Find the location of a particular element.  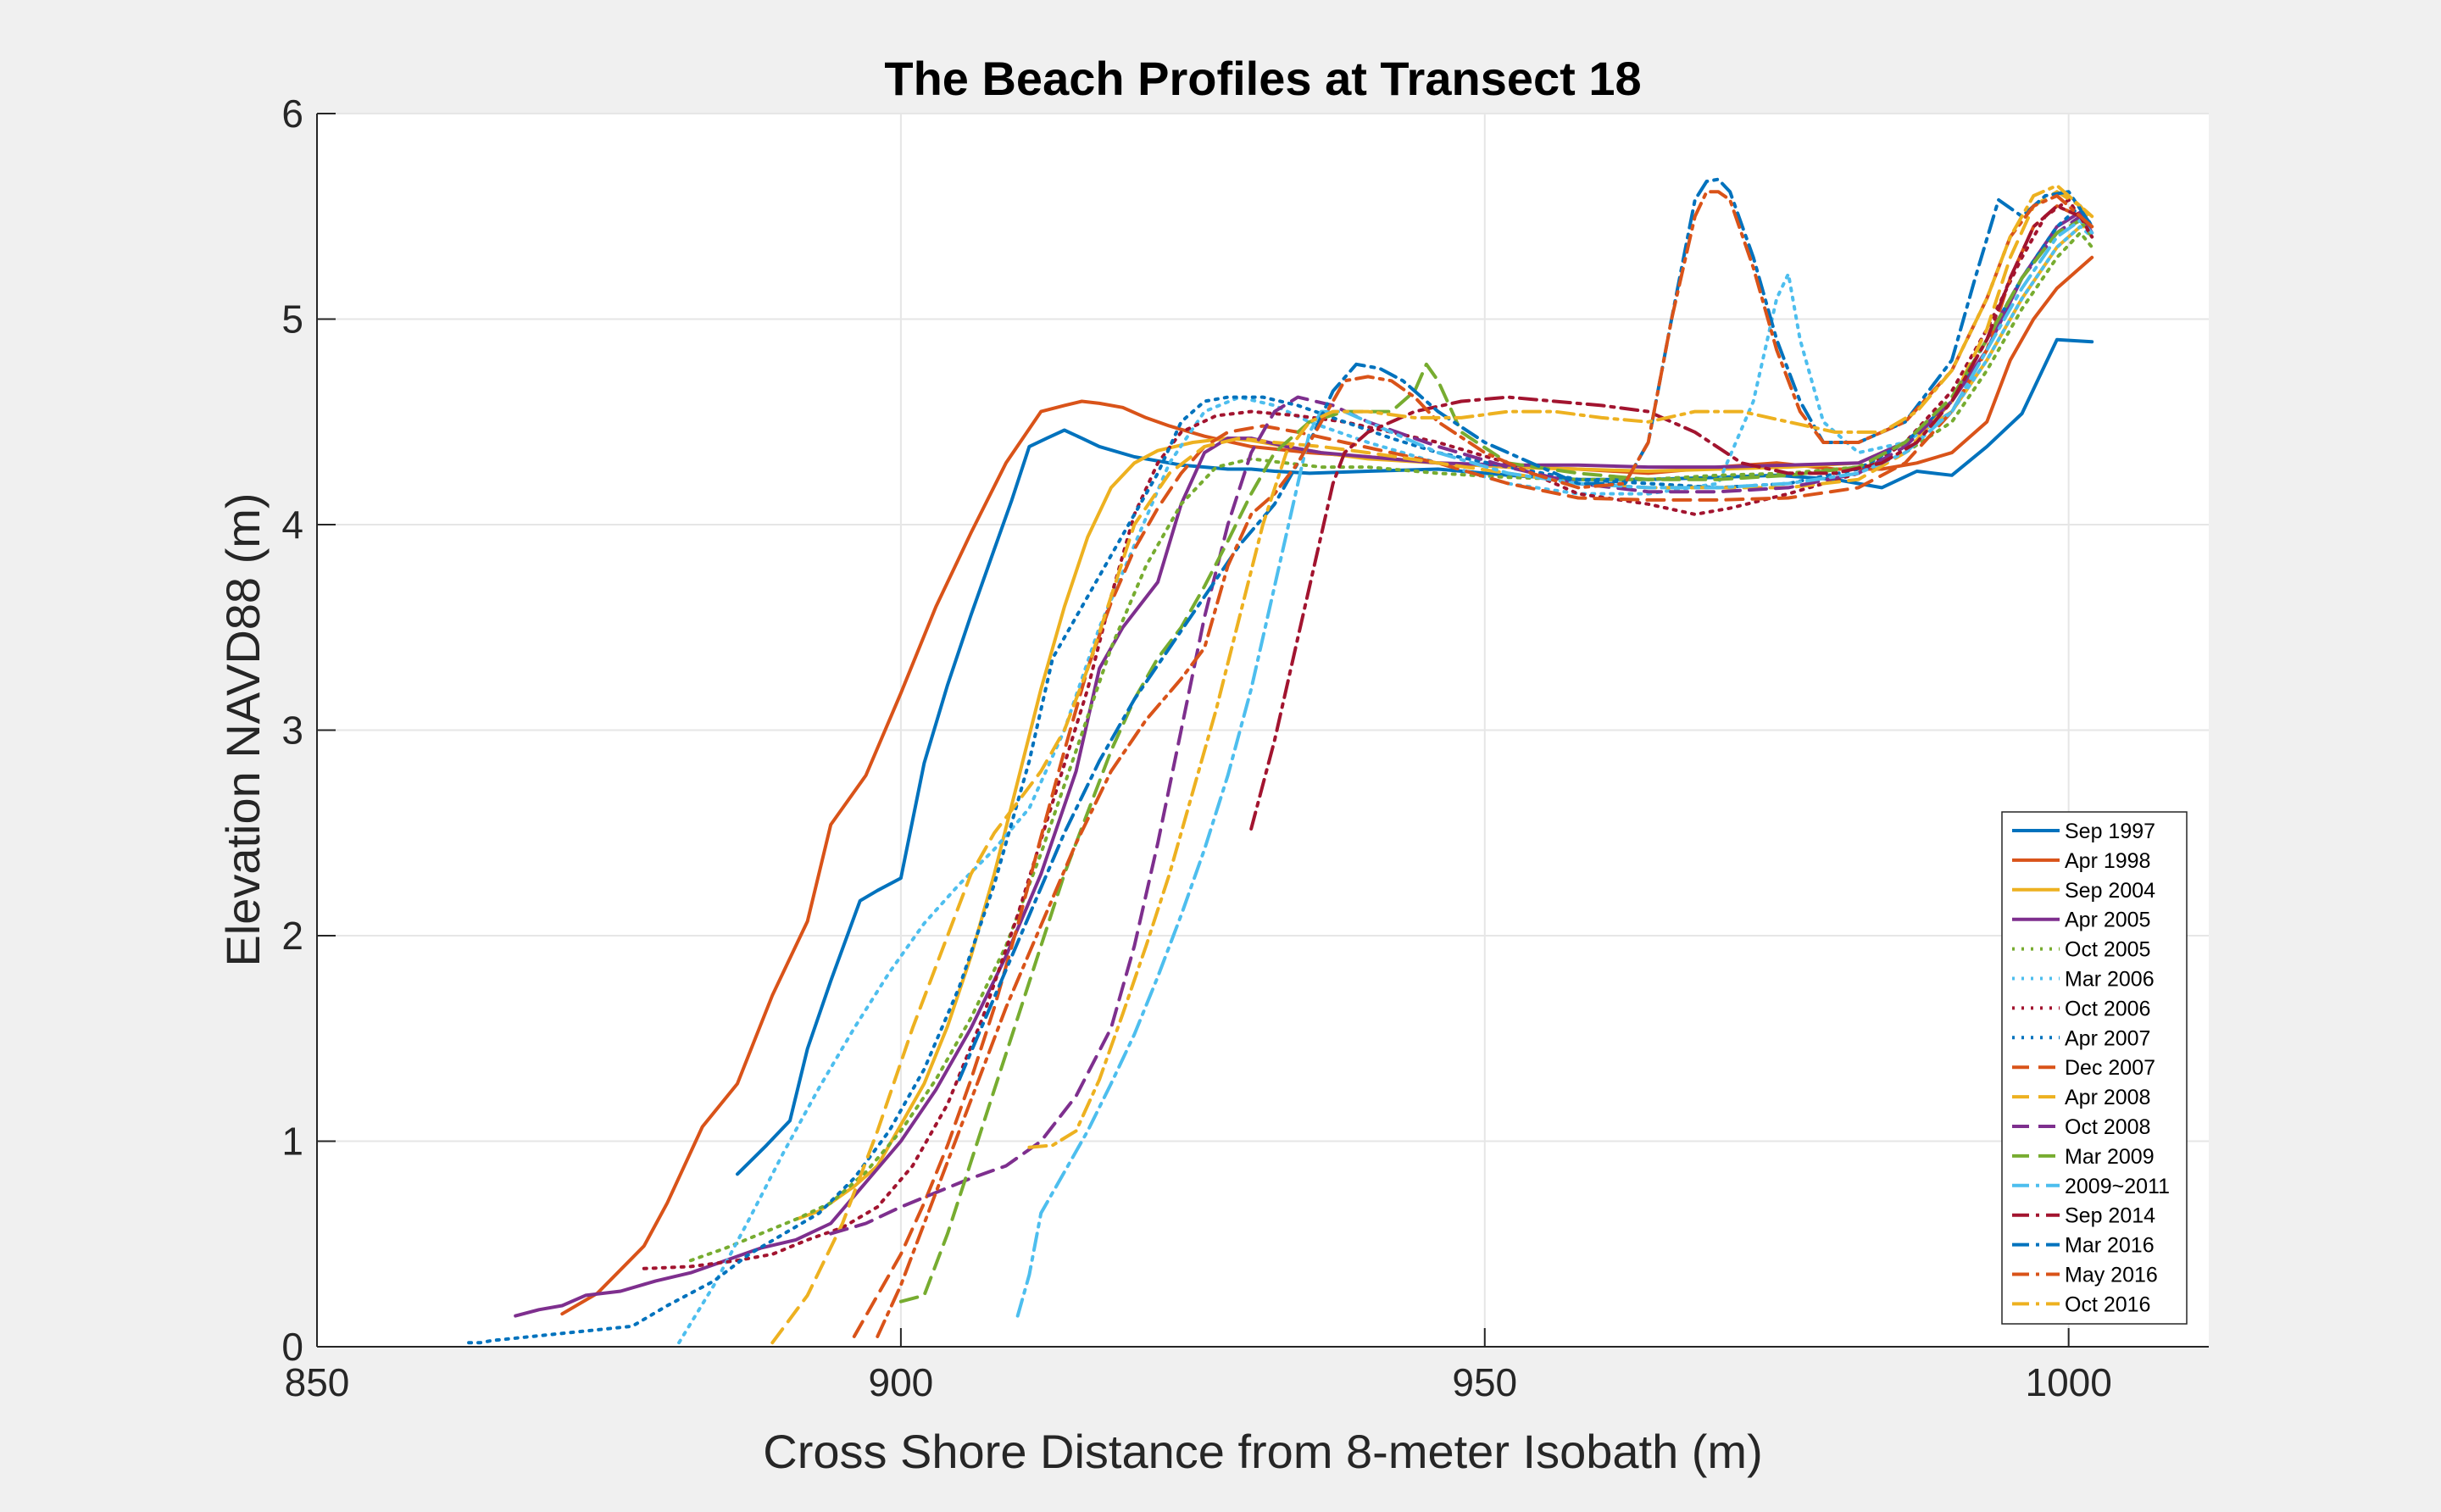

legend-label: Oct 2008 is located at coordinates (2108, 1127).